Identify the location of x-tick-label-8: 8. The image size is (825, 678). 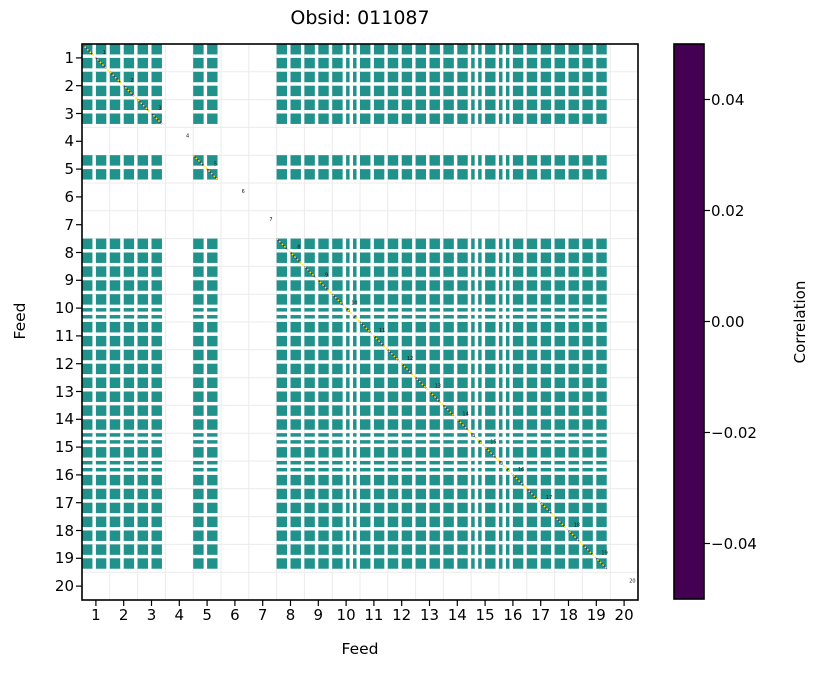
(290, 615).